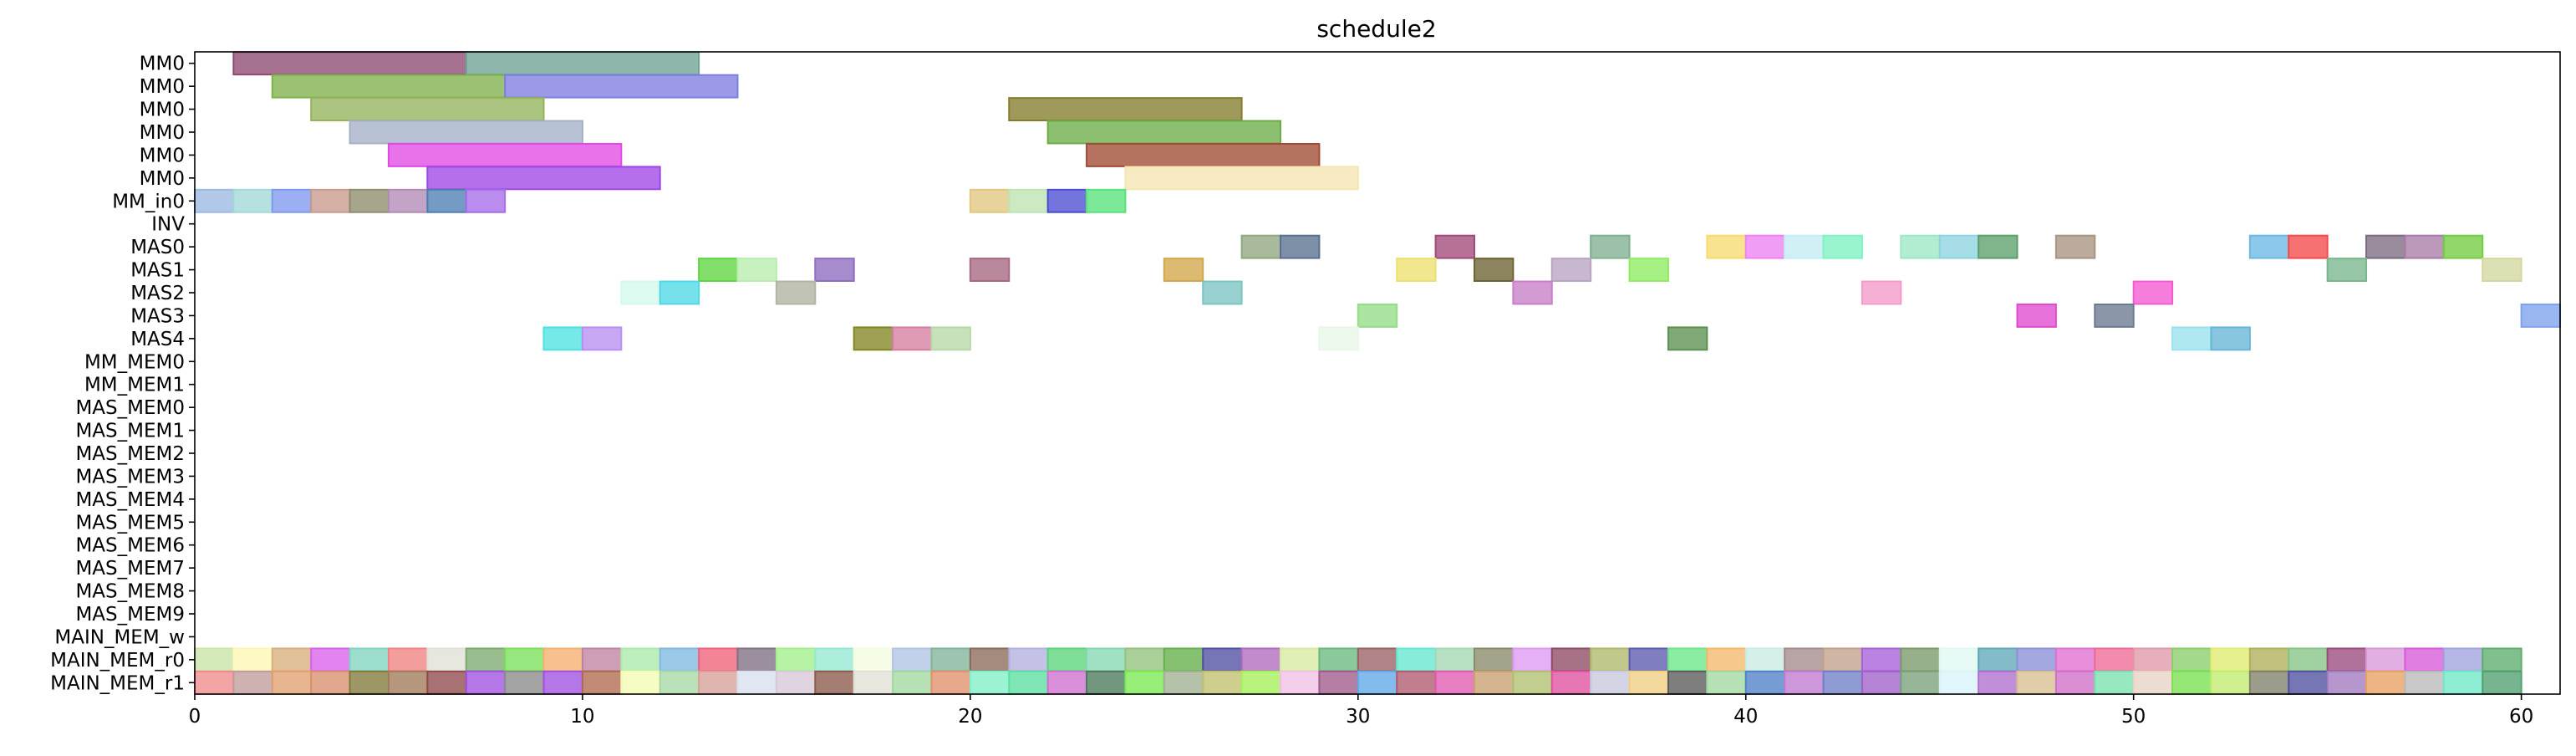 The width and height of the screenshot is (2576, 756). Describe the element at coordinates (148, 201) in the screenshot. I see `y-tick-label: MM_in0` at that location.